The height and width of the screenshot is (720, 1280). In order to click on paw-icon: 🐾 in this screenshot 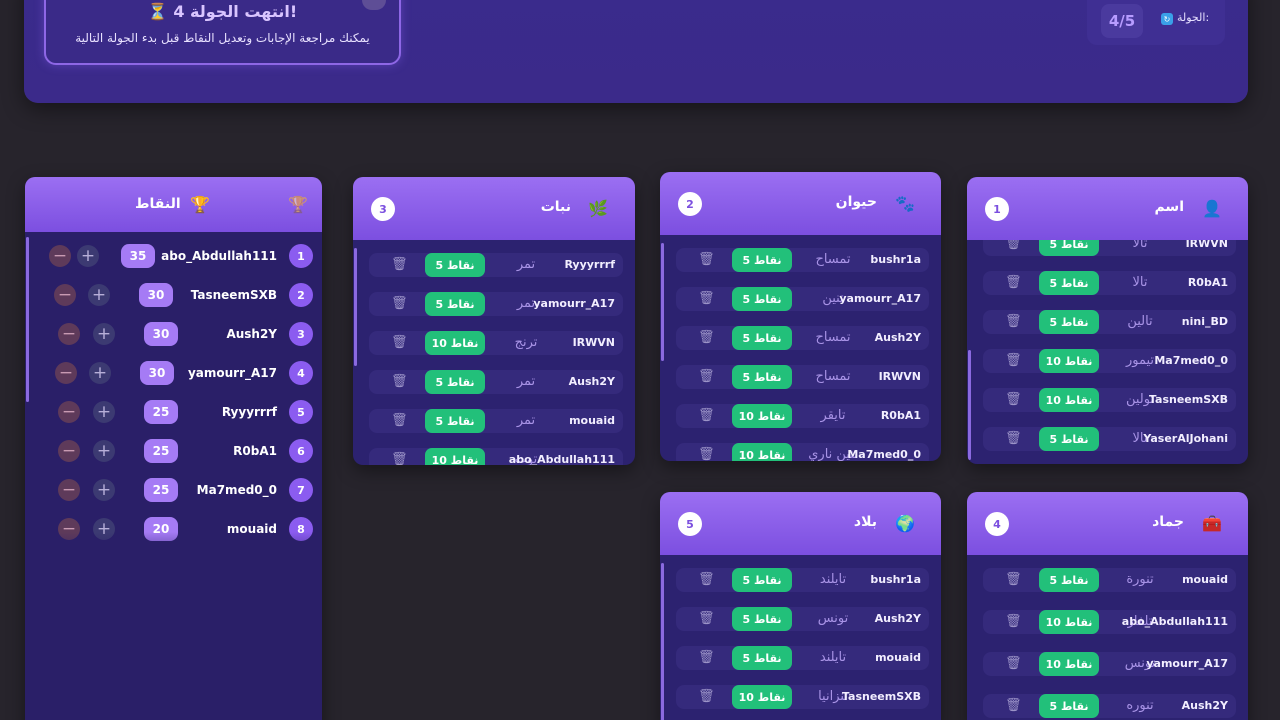, I will do `click(905, 203)`.